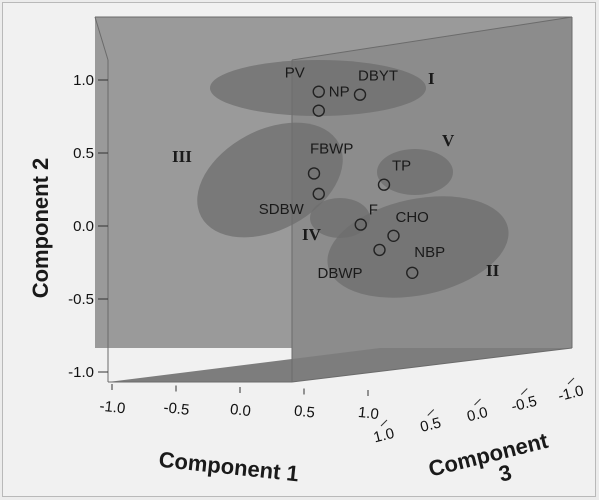  What do you see at coordinates (412, 217) in the screenshot?
I see `point-label: CHO` at bounding box center [412, 217].